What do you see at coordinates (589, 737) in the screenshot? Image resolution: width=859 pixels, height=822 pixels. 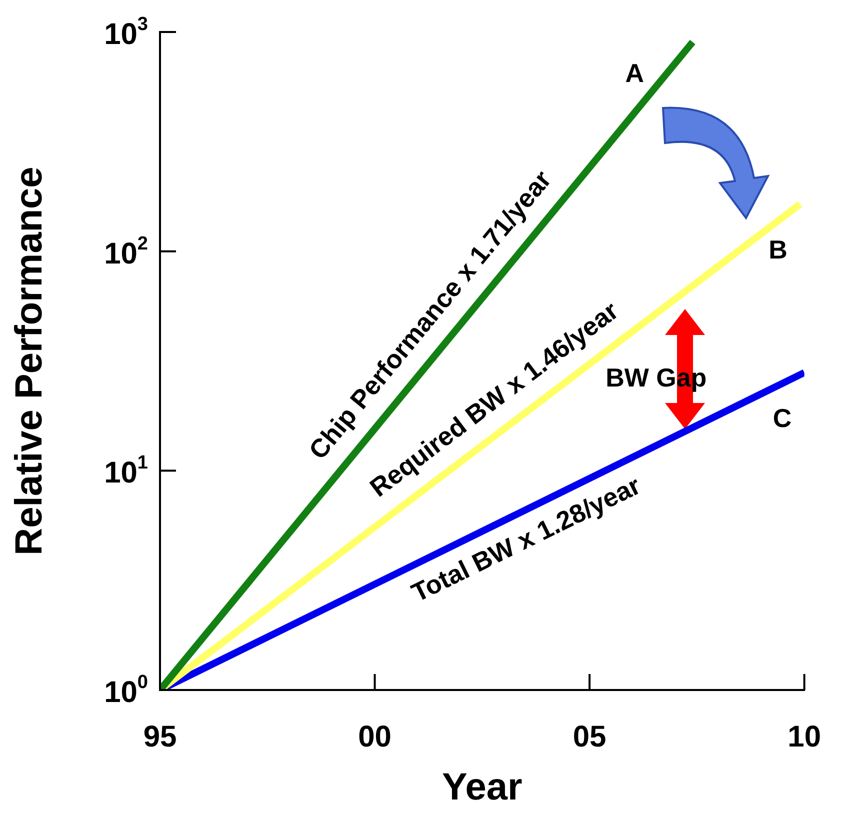 I see `x-tick-label: 05` at bounding box center [589, 737].